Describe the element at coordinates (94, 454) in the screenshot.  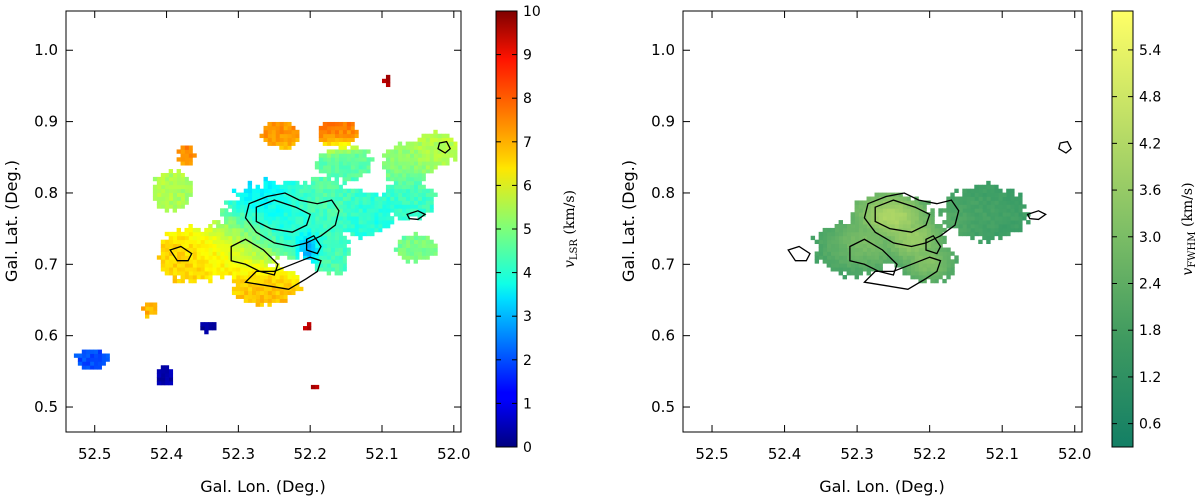
I see `x-tick-label: 52.5` at that location.